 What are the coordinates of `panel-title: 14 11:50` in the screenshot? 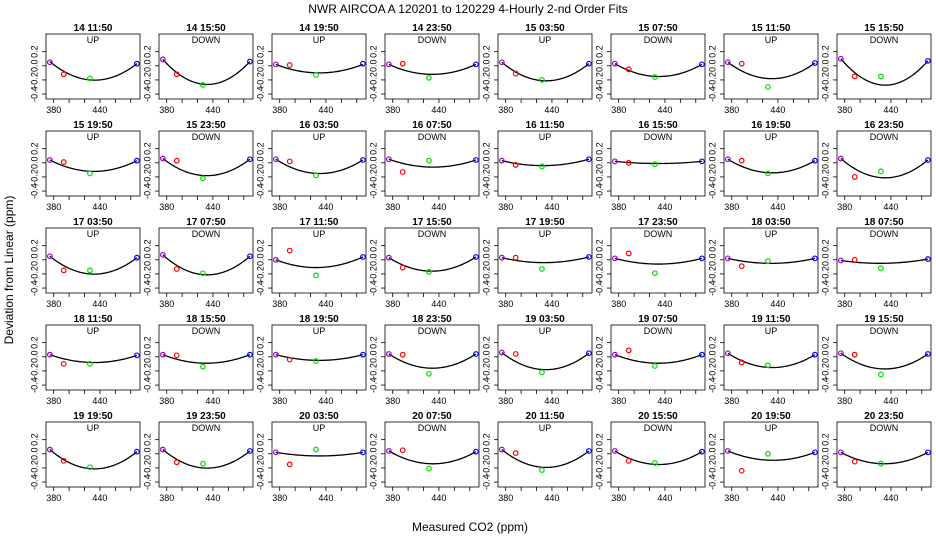 It's located at (93, 28).